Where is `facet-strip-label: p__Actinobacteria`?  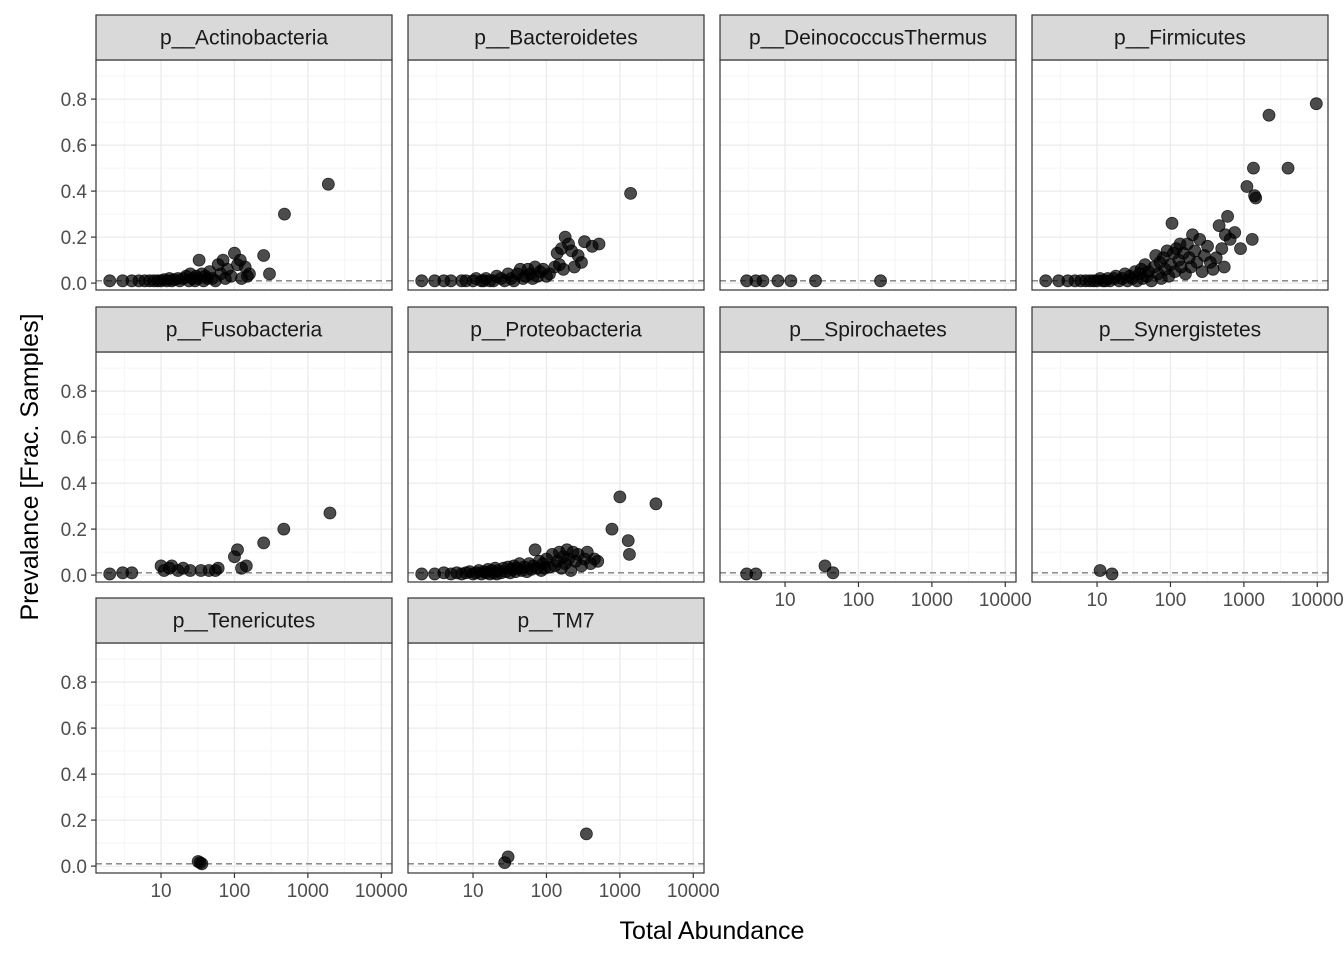
facet-strip-label: p__Actinobacteria is located at coordinates (244, 38).